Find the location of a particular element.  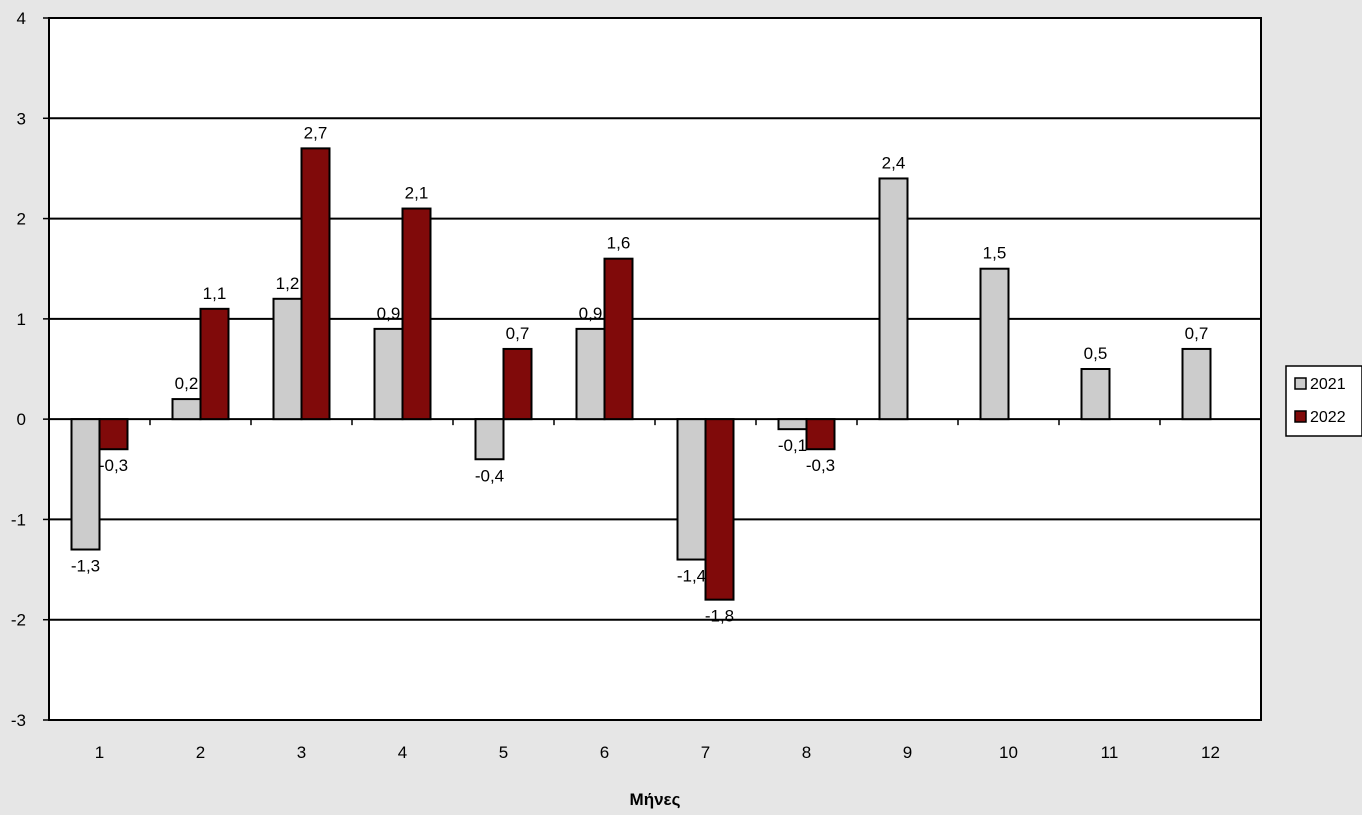

y-tick-label: -2 is located at coordinates (18, 620).